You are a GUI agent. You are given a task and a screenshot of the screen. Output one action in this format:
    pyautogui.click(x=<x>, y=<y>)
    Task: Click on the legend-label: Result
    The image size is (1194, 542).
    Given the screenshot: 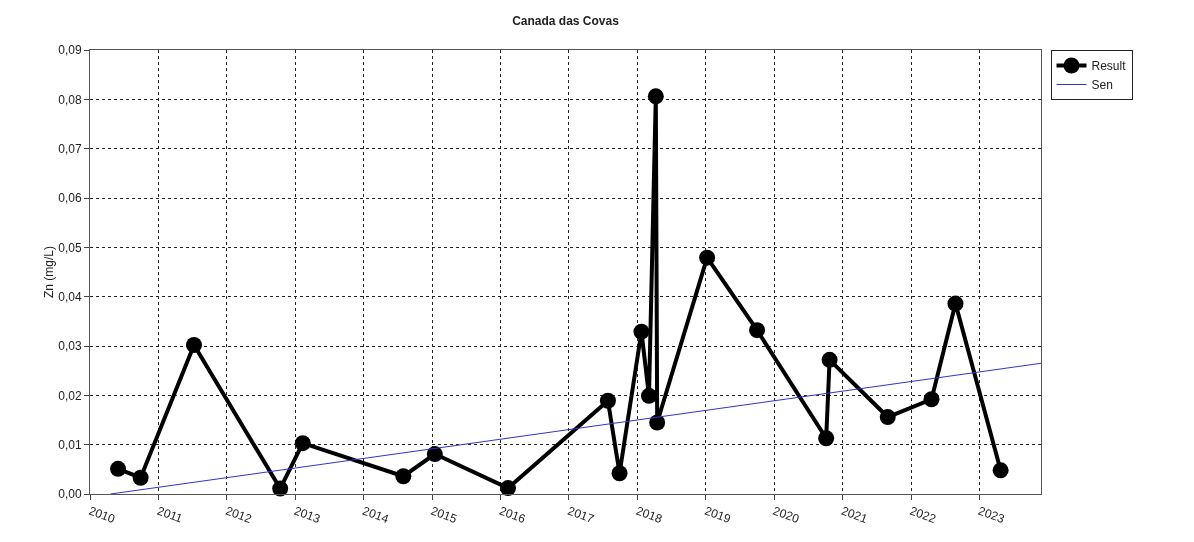 What is the action you would take?
    pyautogui.click(x=1109, y=66)
    